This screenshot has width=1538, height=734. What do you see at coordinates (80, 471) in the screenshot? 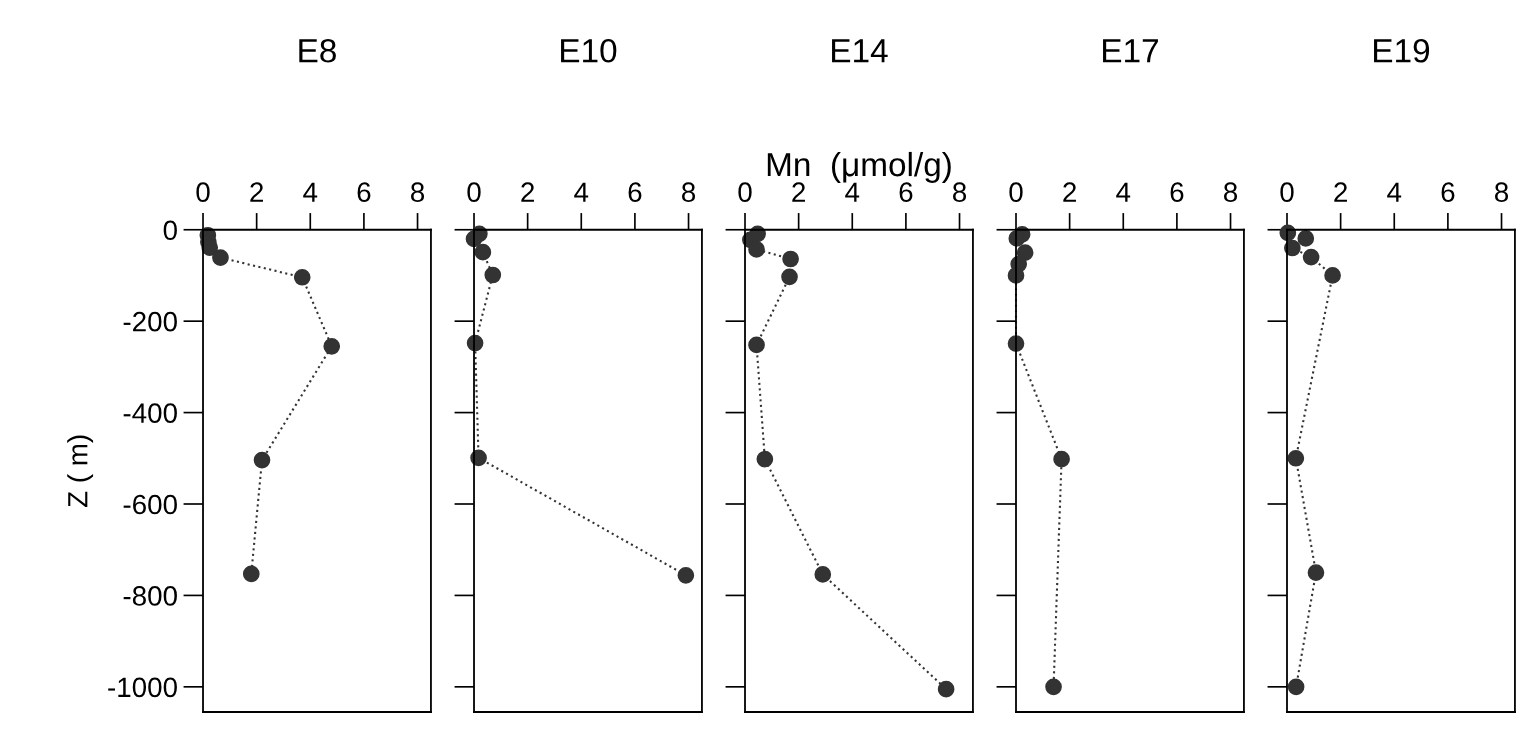
I see `y-axis-title: Z ( m)` at bounding box center [80, 471].